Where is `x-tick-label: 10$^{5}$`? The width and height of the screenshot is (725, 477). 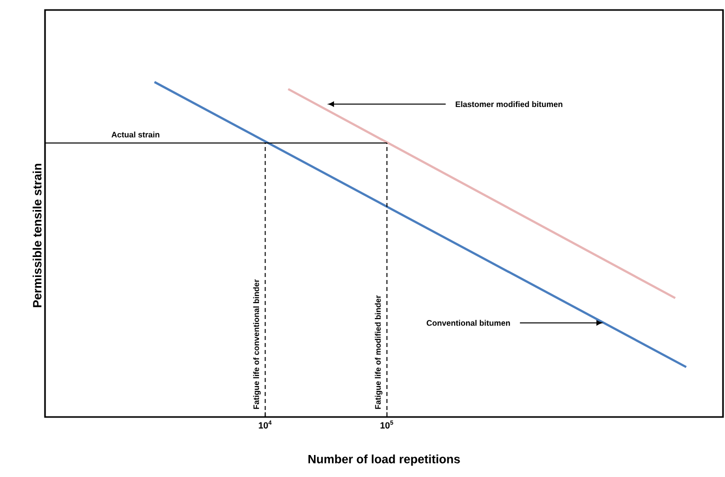
x-tick-label: 10$^{5}$ is located at coordinates (387, 424).